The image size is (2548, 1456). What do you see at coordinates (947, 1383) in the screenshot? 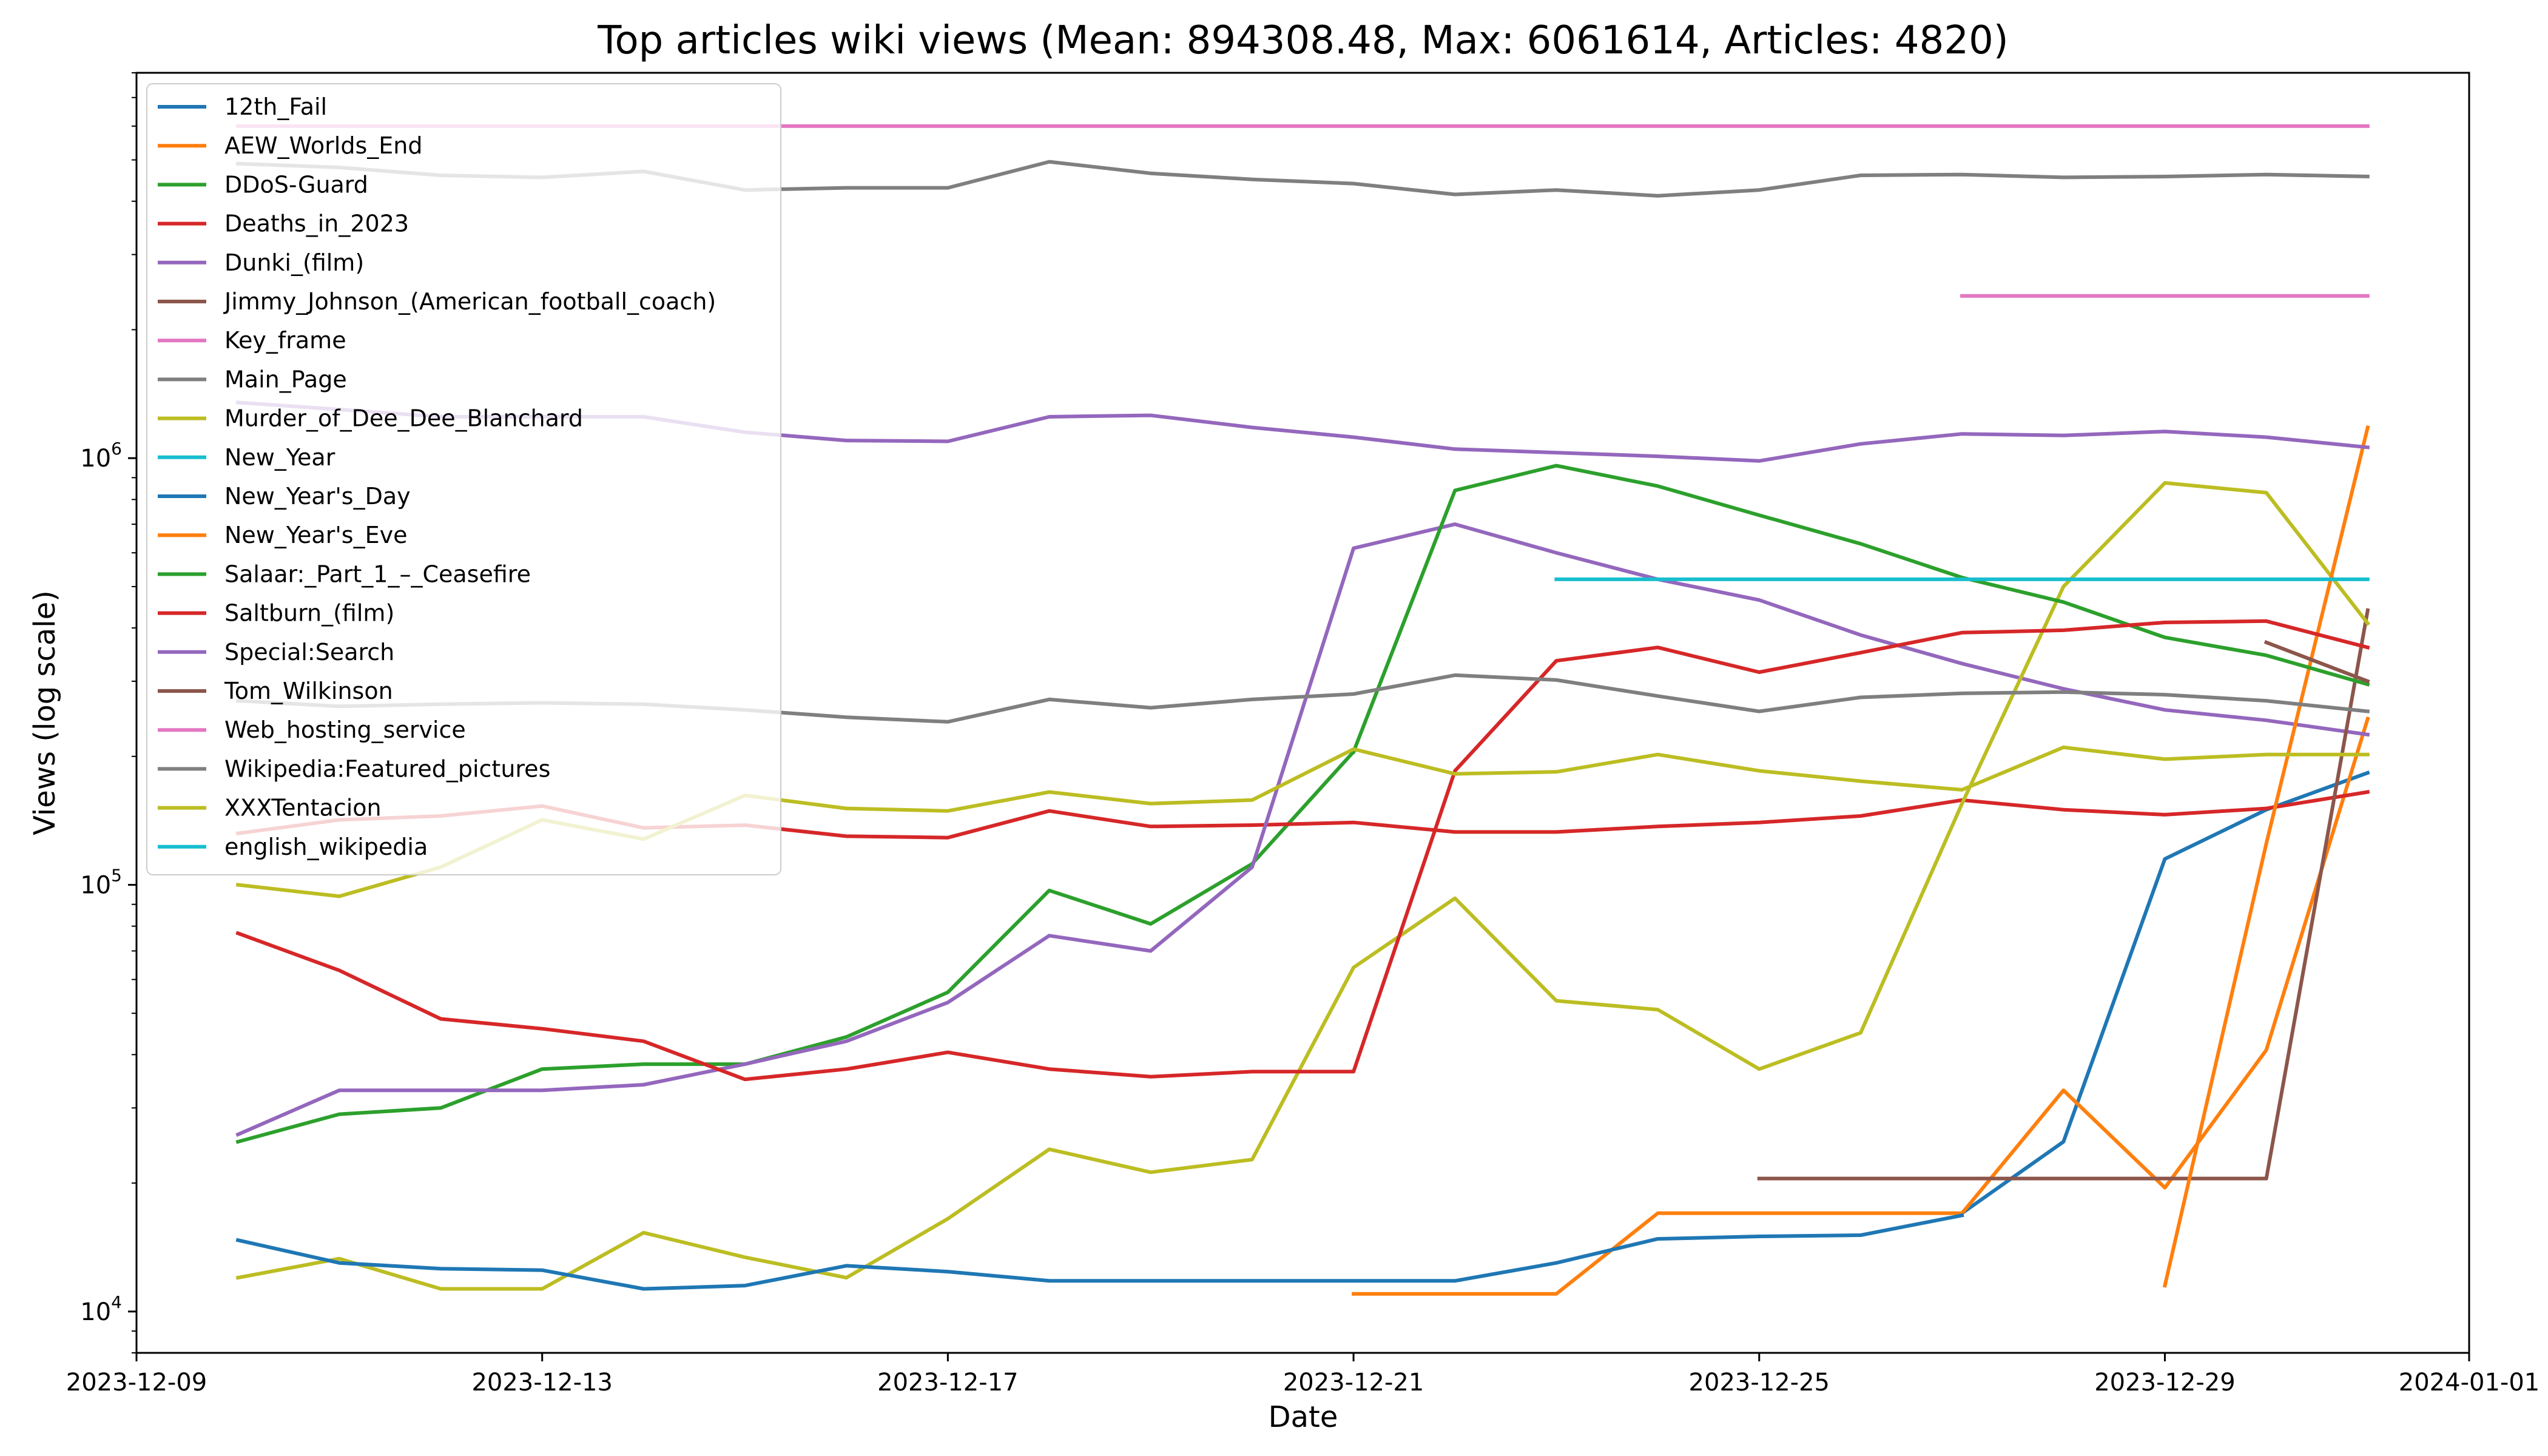
I see `x-tick-label: 2023-12-17` at bounding box center [947, 1383].